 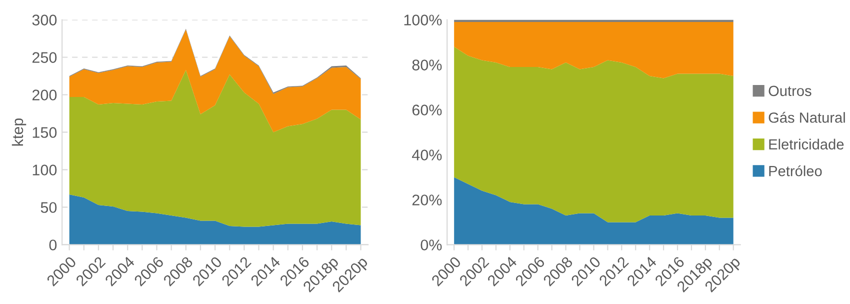 I want to click on y-tick-label: 250, so click(x=44, y=57).